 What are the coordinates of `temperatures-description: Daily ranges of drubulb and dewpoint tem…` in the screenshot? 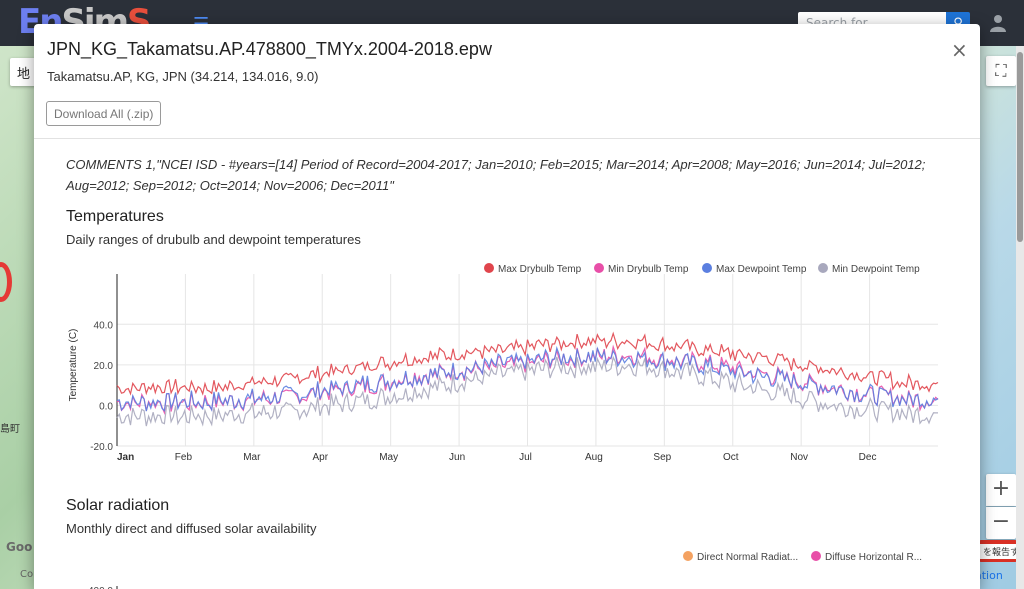 It's located at (213, 239).